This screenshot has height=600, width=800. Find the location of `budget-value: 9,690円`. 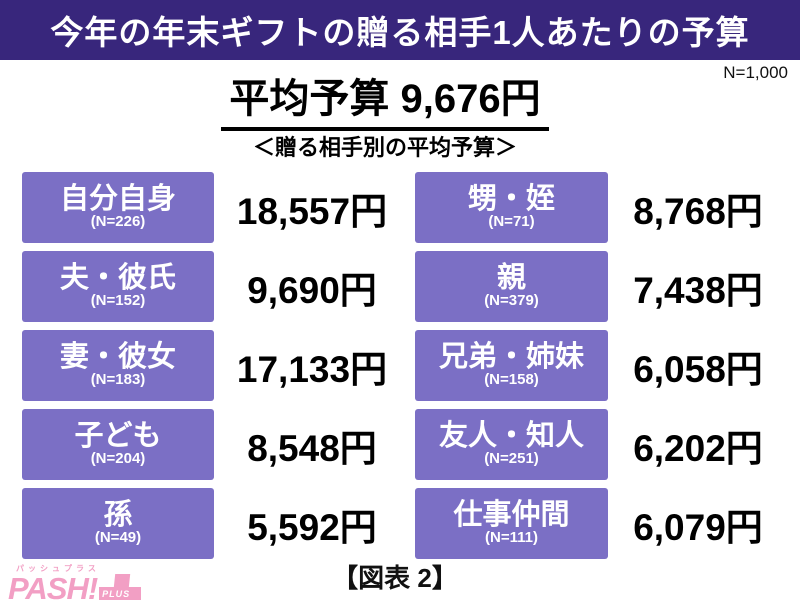

budget-value: 9,690円 is located at coordinates (312, 290).